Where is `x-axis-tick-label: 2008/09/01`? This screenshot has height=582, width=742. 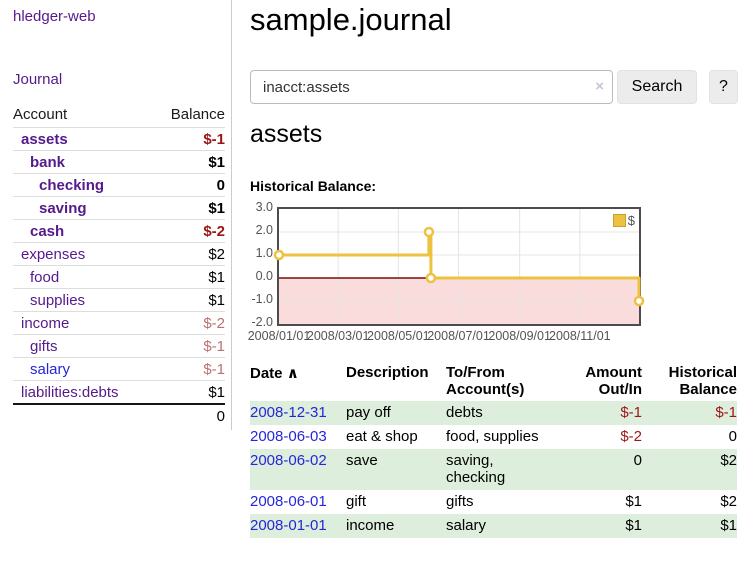
x-axis-tick-label: 2008/09/01 is located at coordinates (519, 336).